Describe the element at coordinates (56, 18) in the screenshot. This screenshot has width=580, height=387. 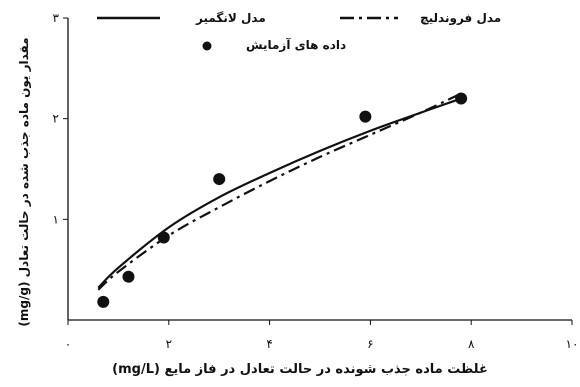
I see `y-tick-label: ۳` at that location.